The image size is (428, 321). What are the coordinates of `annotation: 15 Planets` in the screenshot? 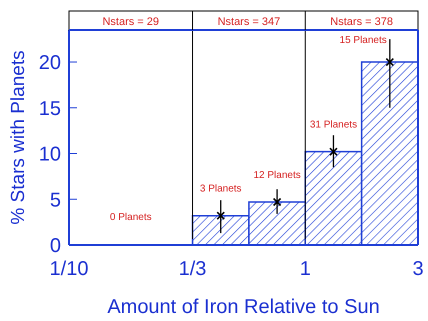 It's located at (363, 40).